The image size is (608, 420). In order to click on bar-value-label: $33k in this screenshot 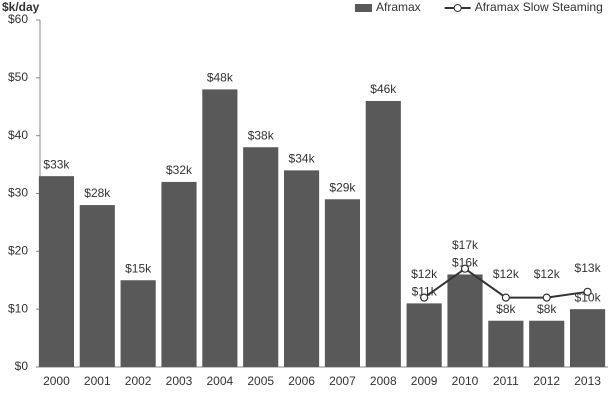, I will do `click(56, 164)`.